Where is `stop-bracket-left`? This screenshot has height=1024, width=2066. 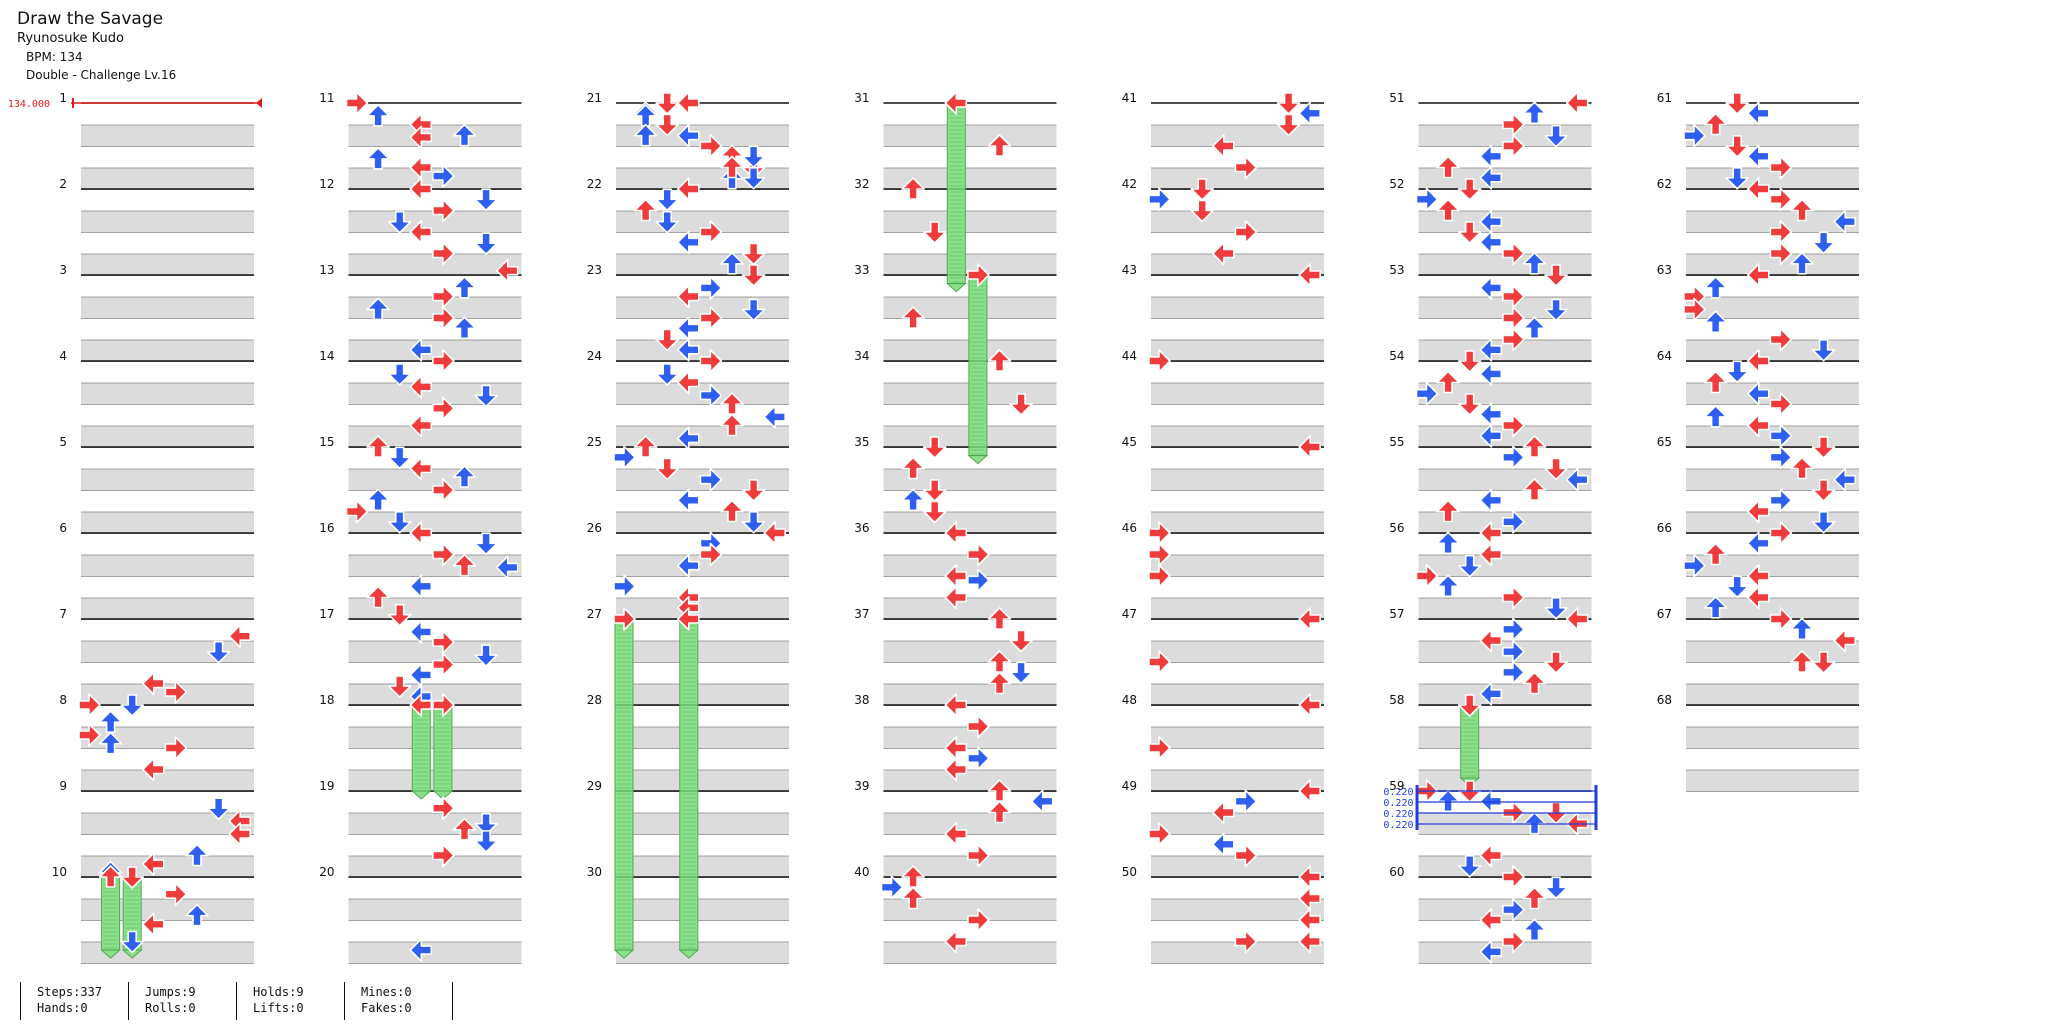
stop-bracket-left is located at coordinates (1417, 807).